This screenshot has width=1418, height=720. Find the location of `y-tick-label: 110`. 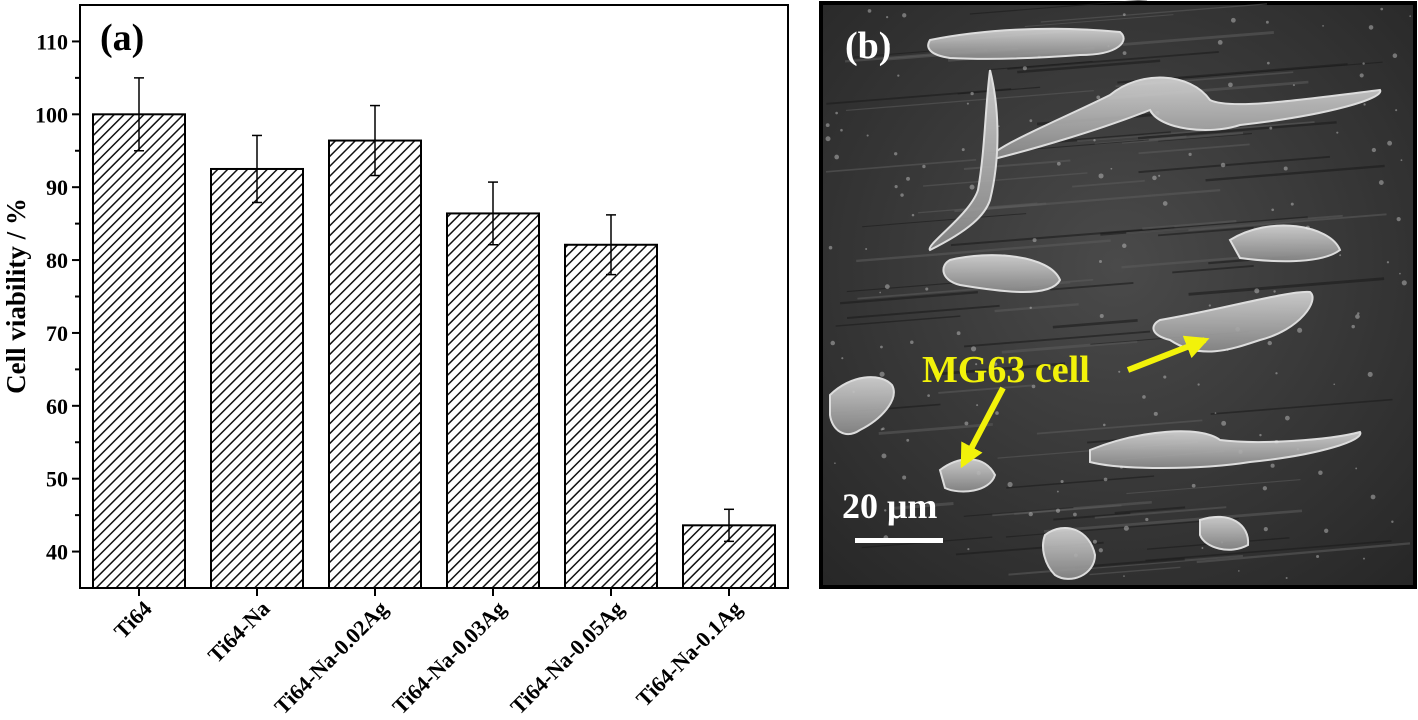

y-tick-label: 110 is located at coordinates (52, 41).